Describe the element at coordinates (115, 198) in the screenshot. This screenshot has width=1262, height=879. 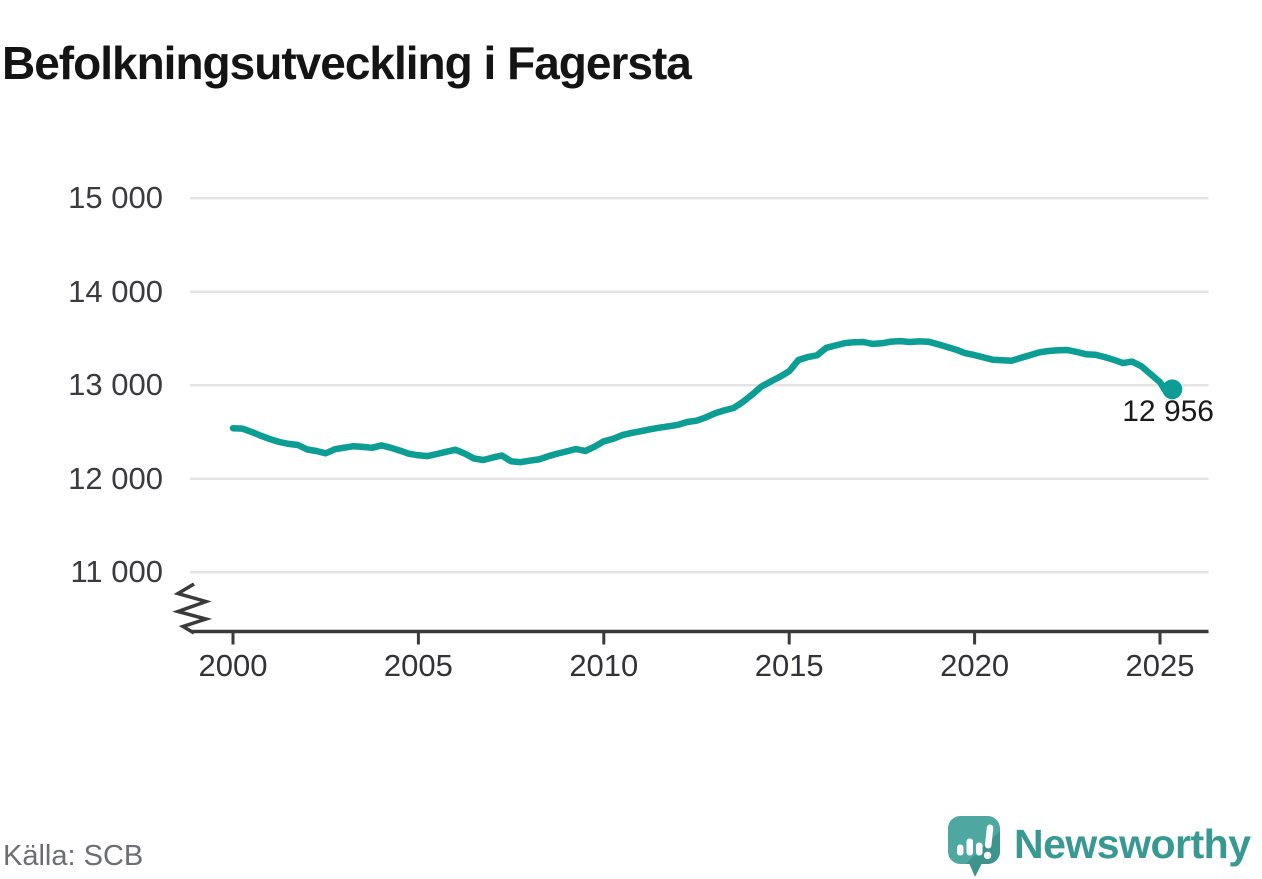
I see `y-tick-label: 15 000` at that location.